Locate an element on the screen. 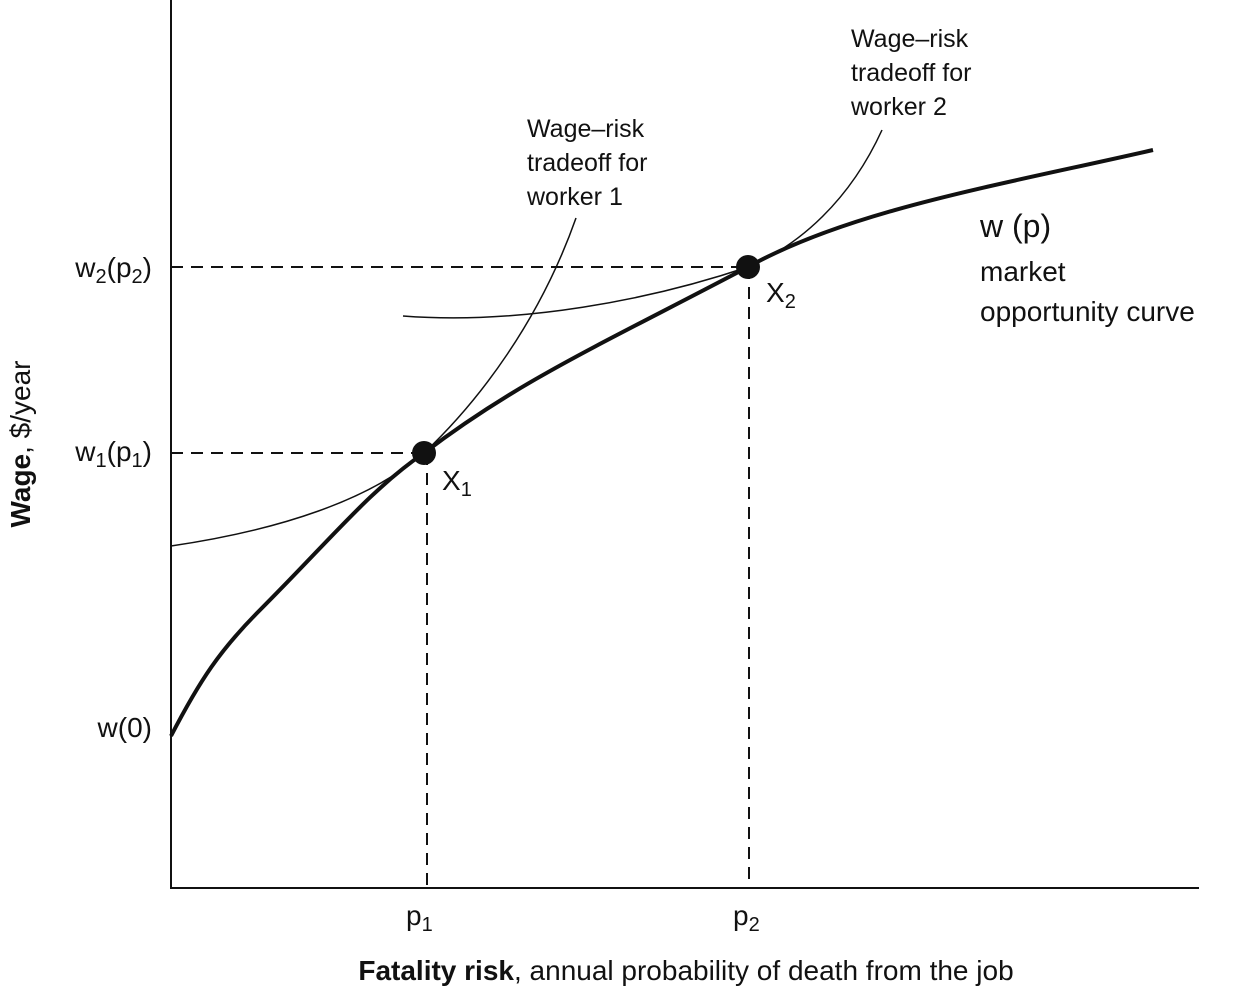 The height and width of the screenshot is (989, 1237). annotation: worker 2 is located at coordinates (898, 107).